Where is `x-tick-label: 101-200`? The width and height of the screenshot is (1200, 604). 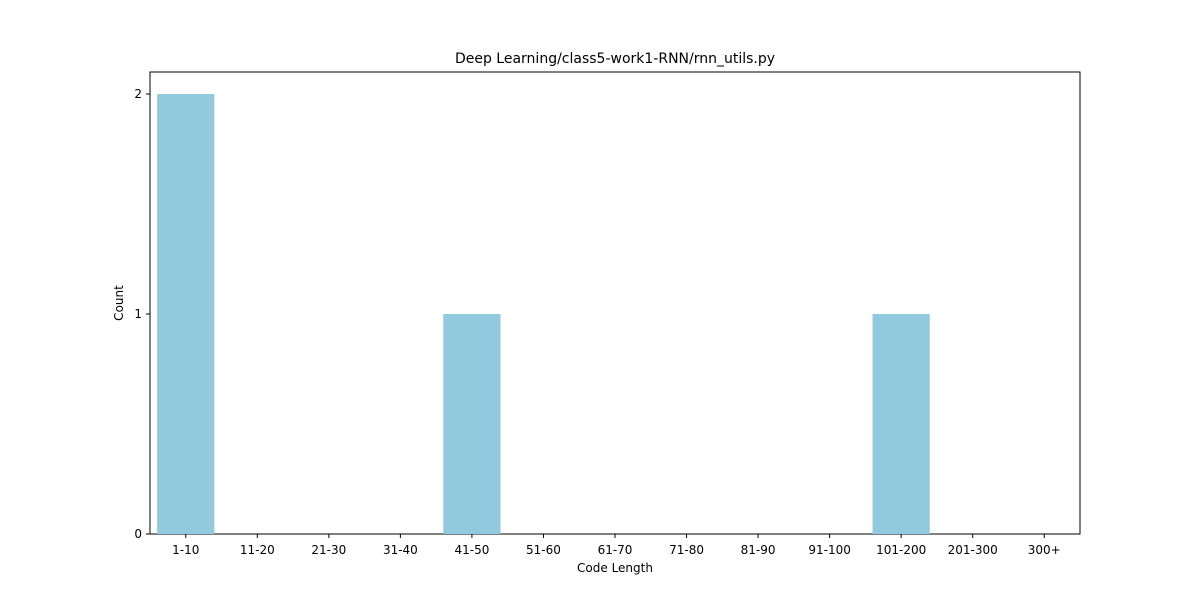 x-tick-label: 101-200 is located at coordinates (901, 550).